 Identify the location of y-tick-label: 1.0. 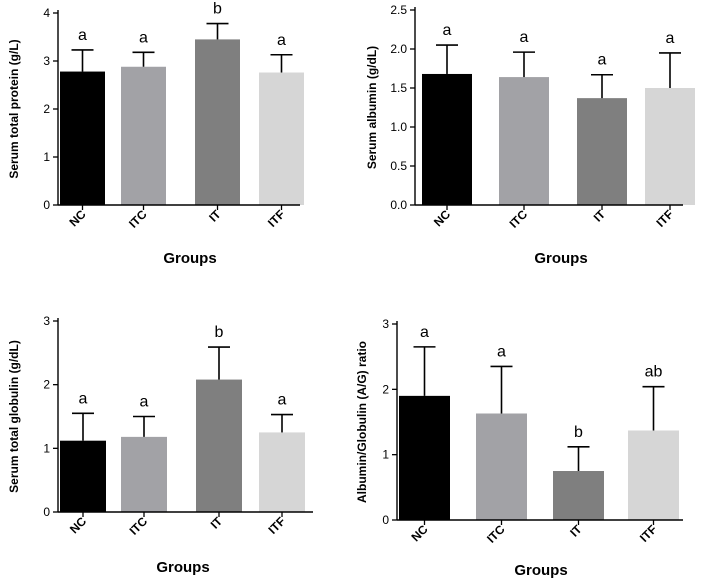
(398, 127).